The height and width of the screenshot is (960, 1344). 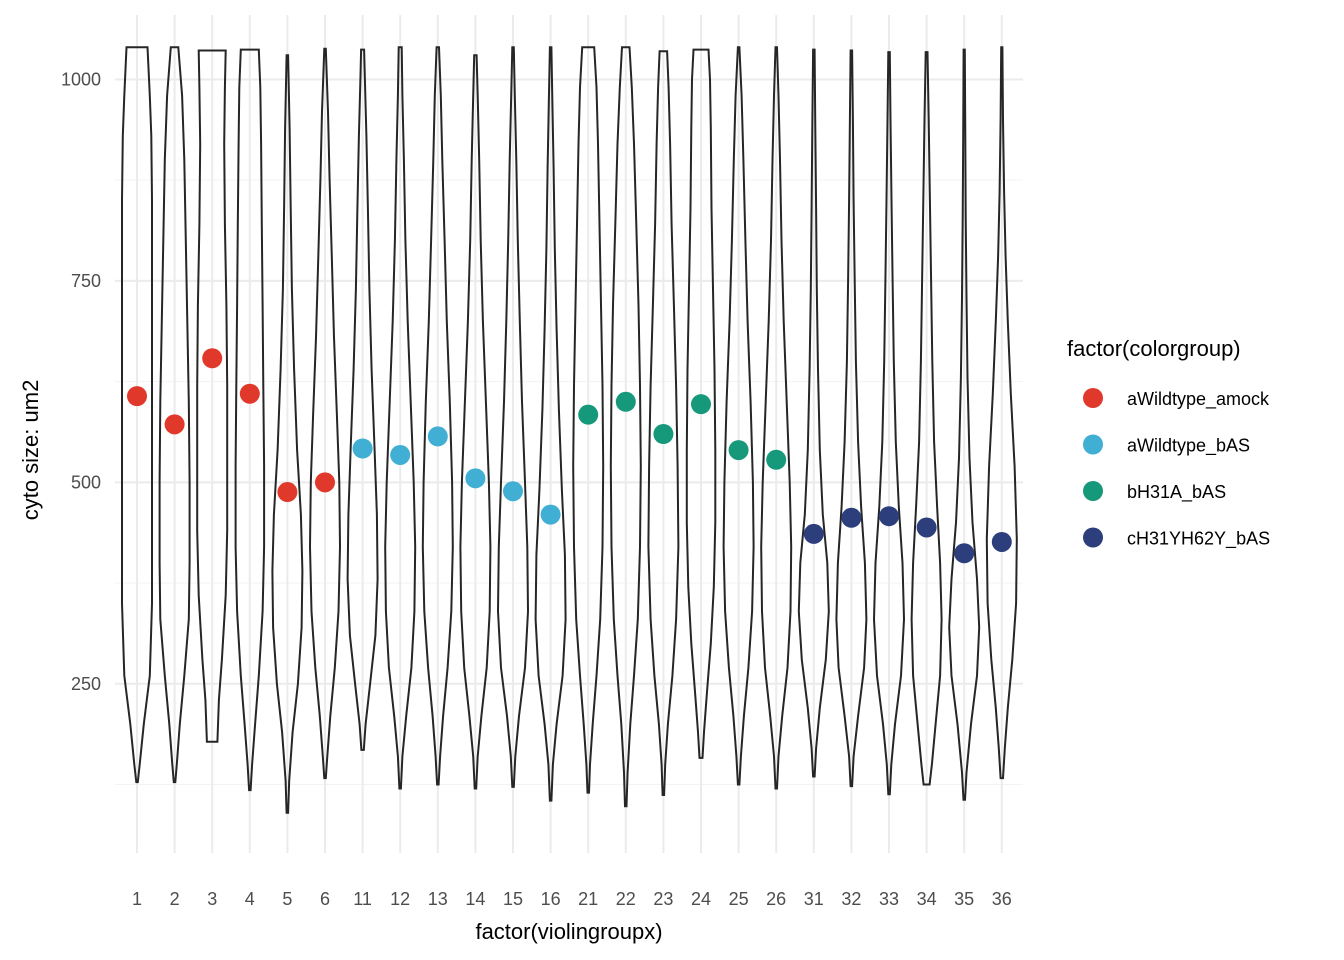 I want to click on x-tick-label-23: 23, so click(x=663, y=899).